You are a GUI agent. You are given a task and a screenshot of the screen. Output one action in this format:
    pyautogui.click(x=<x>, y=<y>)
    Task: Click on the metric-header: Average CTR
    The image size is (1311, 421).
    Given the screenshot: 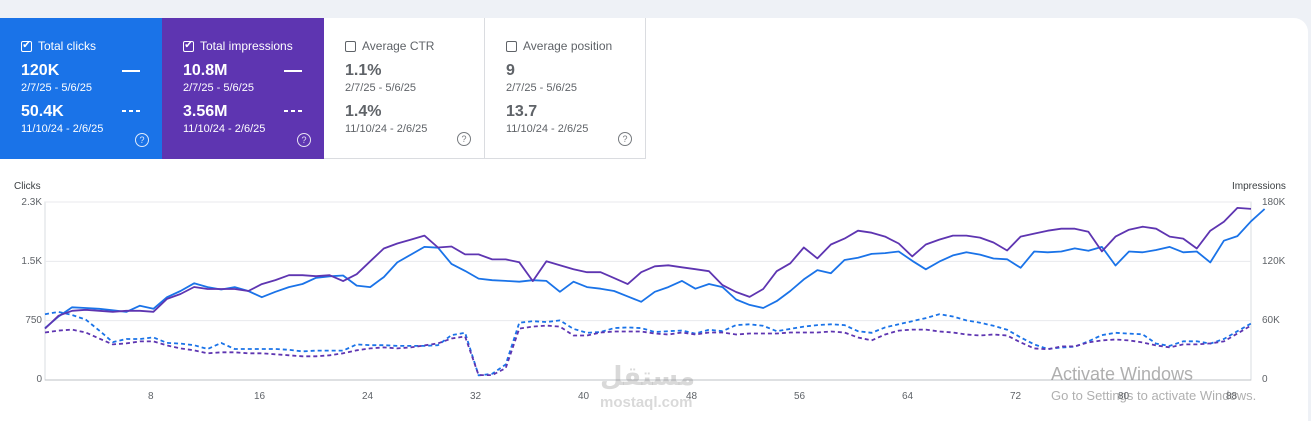 What is the action you would take?
    pyautogui.click(x=389, y=46)
    